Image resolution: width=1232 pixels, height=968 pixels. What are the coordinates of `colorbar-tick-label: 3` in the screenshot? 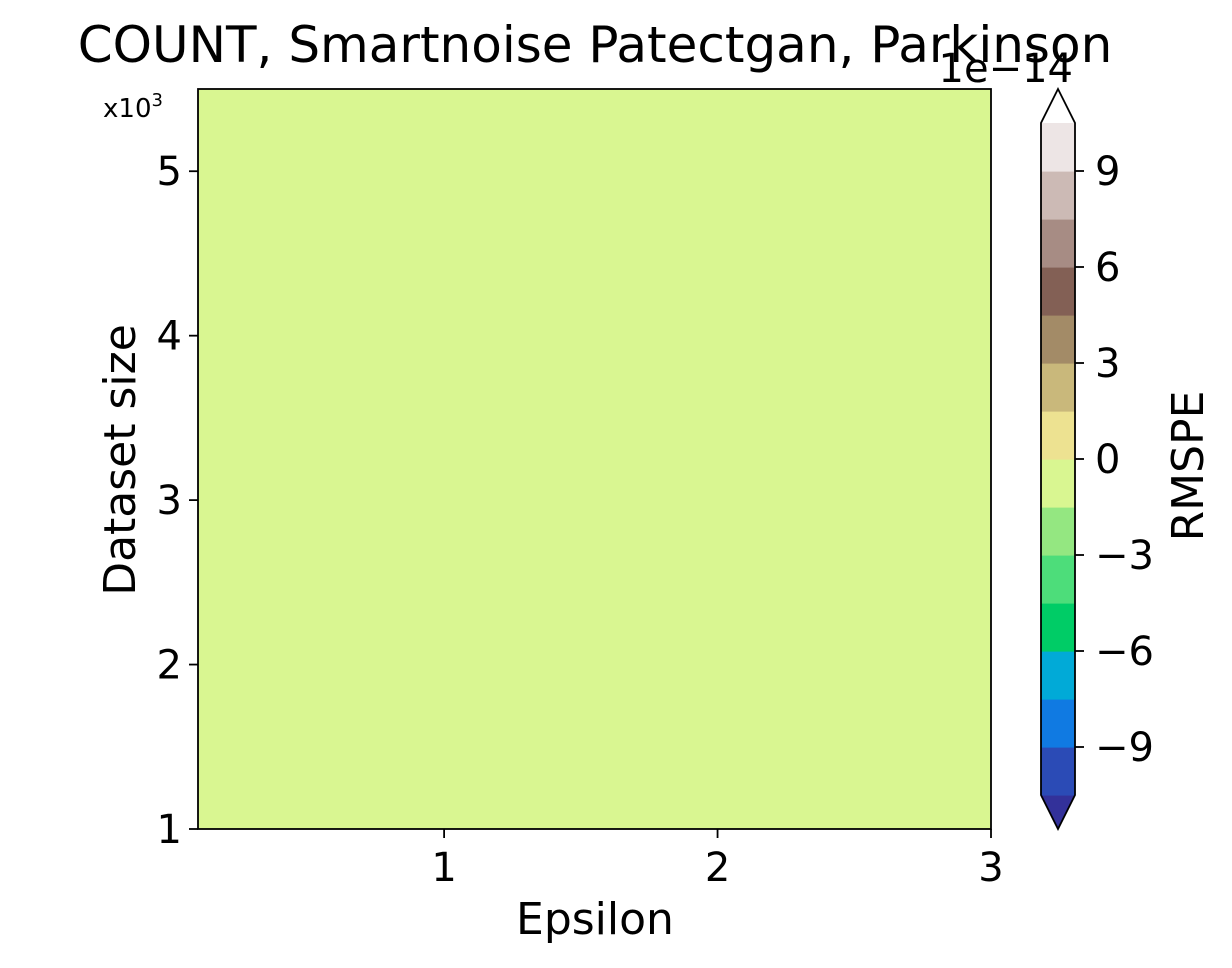 It's located at (1107, 364).